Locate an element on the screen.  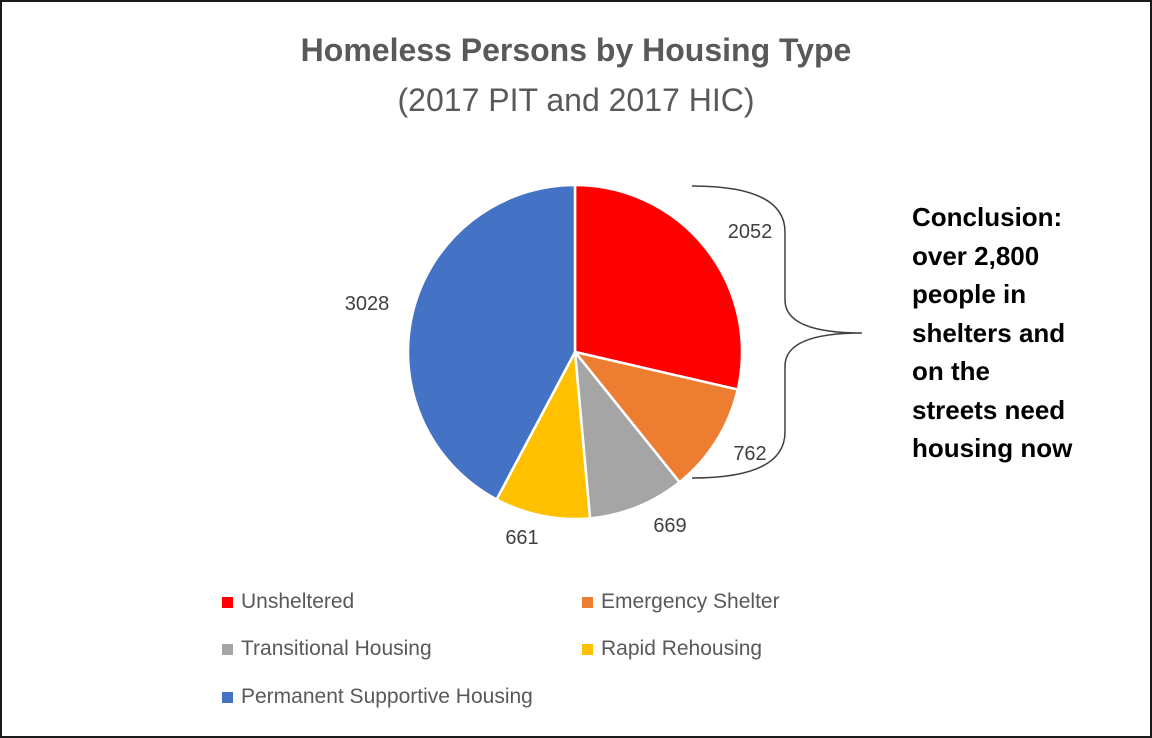
data-label-permanent-supportive-housing: 3028 is located at coordinates (367, 304).